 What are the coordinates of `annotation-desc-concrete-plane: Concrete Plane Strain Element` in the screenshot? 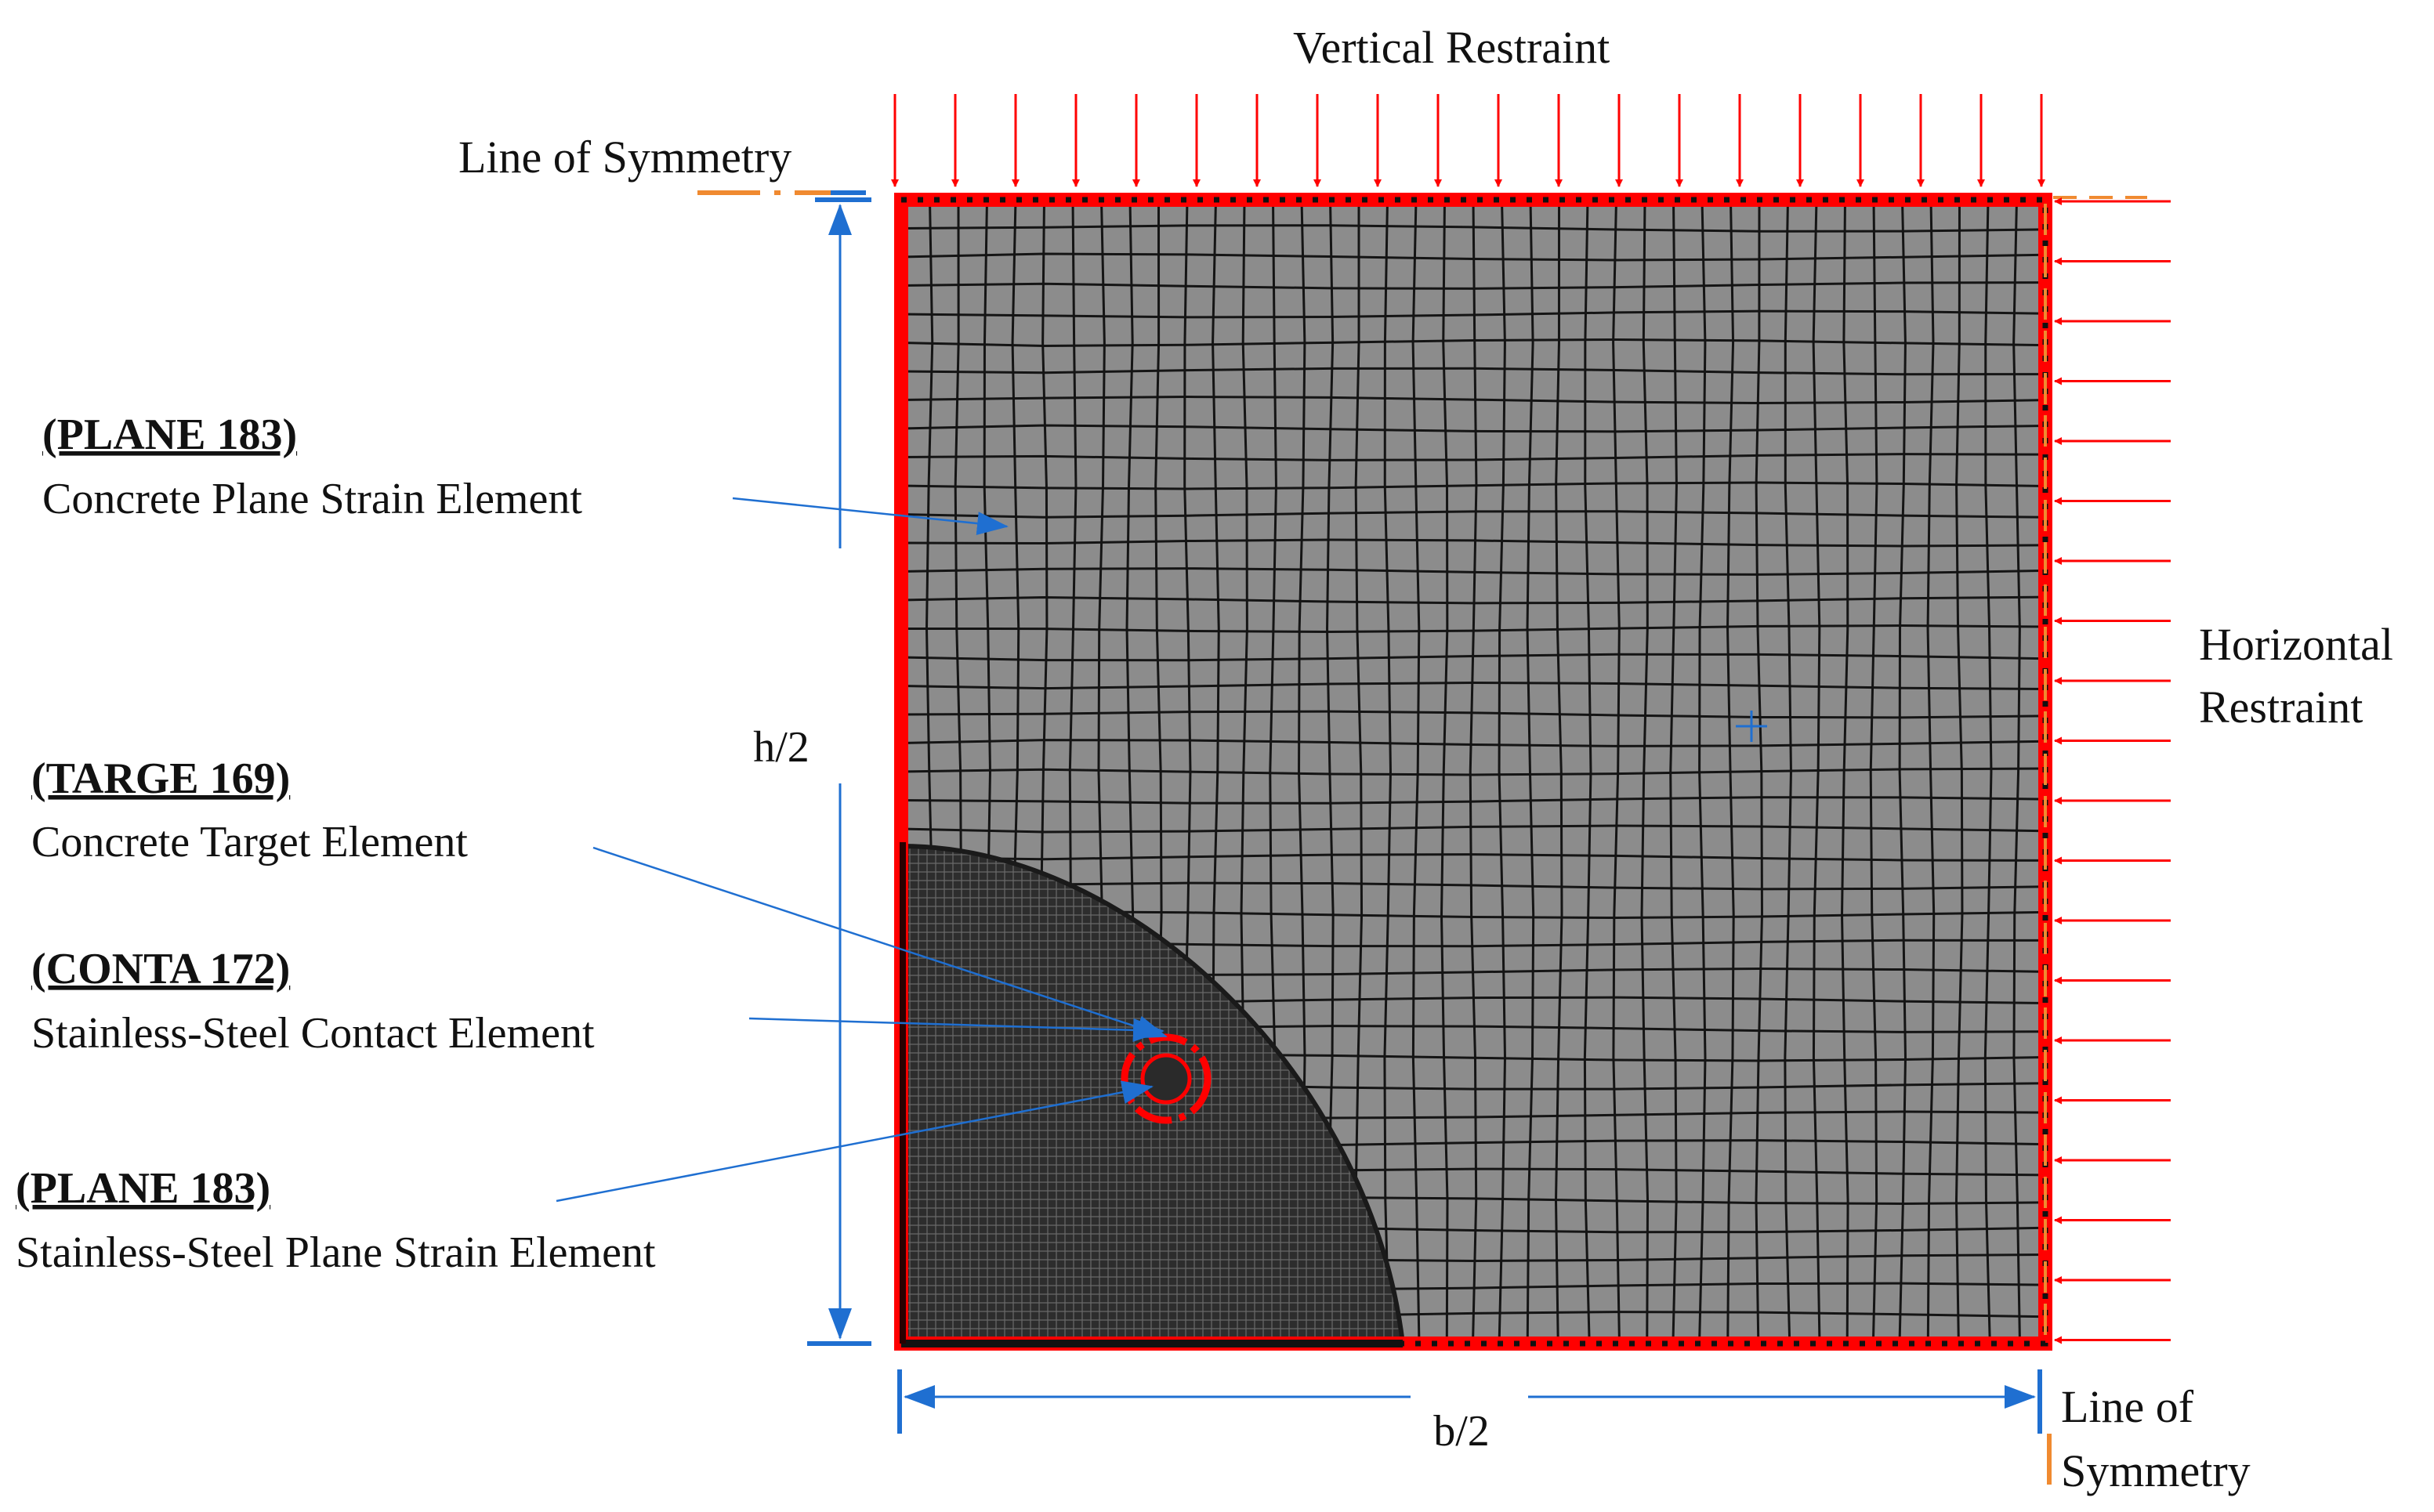 It's located at (312, 499).